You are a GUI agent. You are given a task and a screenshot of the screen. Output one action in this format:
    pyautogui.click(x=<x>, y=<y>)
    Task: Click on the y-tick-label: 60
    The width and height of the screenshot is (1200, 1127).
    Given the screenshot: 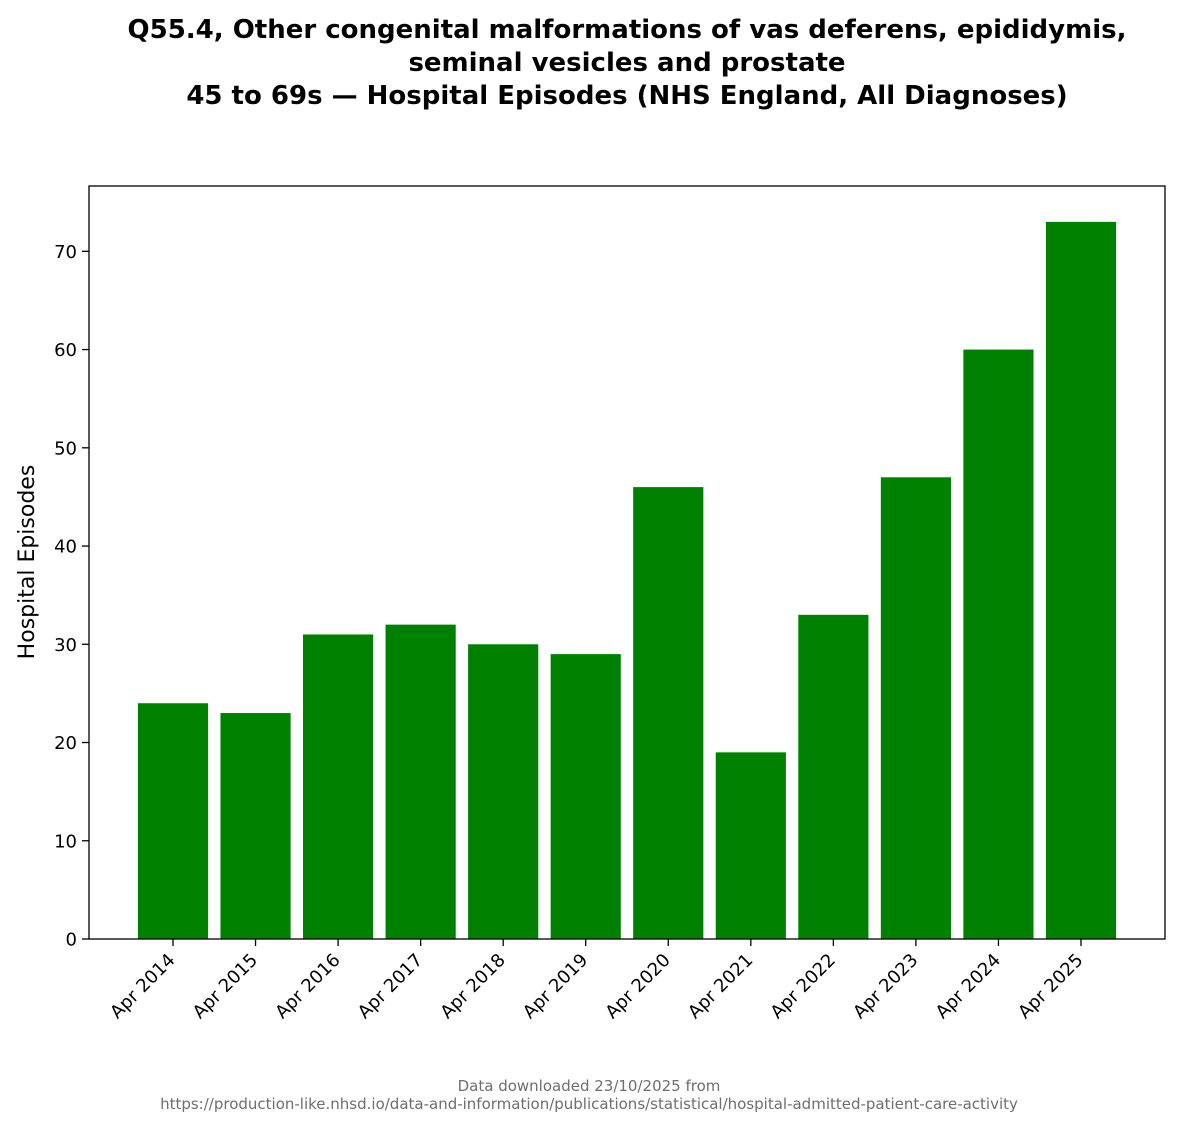 What is the action you would take?
    pyautogui.click(x=65, y=350)
    